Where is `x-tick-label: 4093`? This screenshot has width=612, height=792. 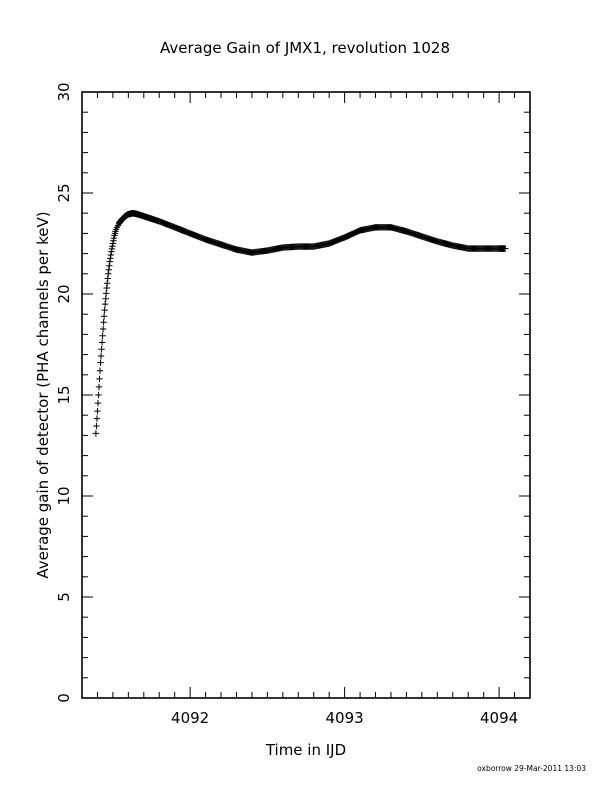
x-tick-label: 4093 is located at coordinates (345, 718).